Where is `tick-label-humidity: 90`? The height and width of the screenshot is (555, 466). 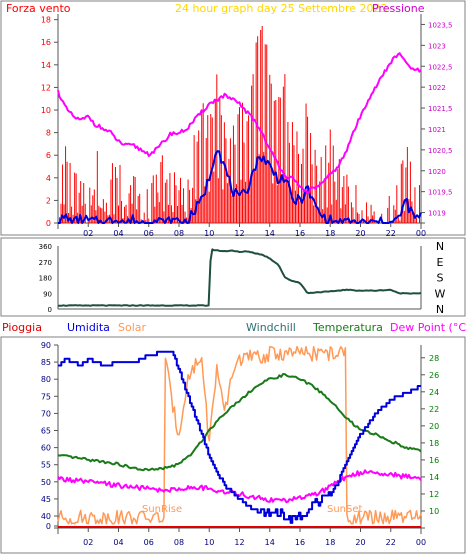
tick-label-humidity: 90 is located at coordinates (46, 345).